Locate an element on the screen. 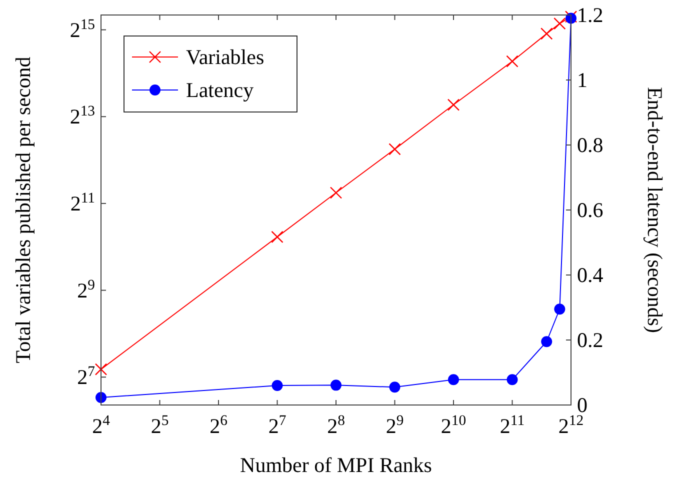 This screenshot has height=479, width=678. x-tick-label: 2$^{5}$ is located at coordinates (159, 425).